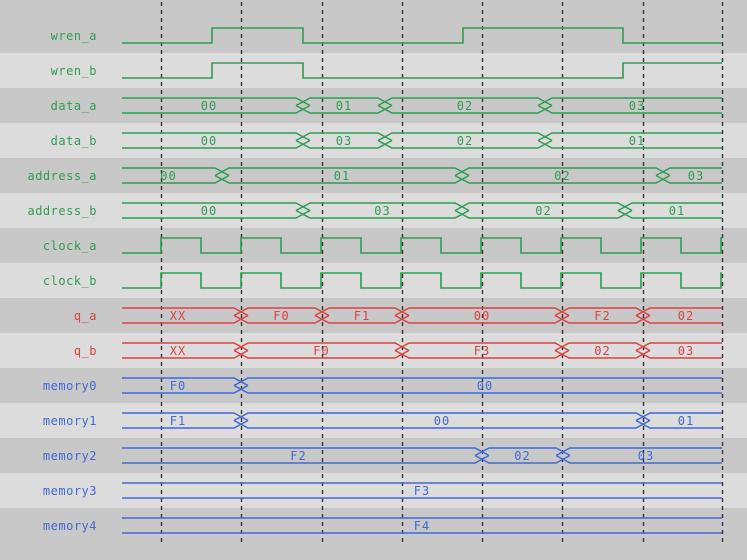  I want to click on signal-label-memory1: memory1, so click(69, 420).